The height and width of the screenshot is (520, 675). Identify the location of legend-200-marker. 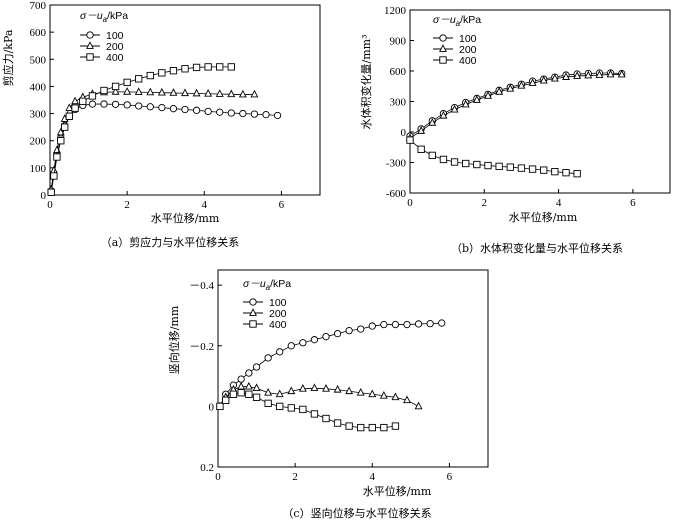
(253, 312).